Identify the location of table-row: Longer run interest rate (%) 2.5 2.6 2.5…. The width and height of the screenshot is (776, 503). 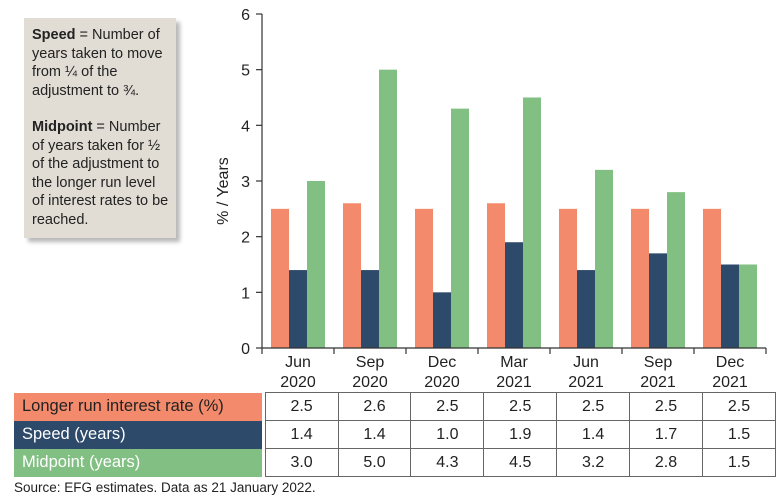
(395, 406).